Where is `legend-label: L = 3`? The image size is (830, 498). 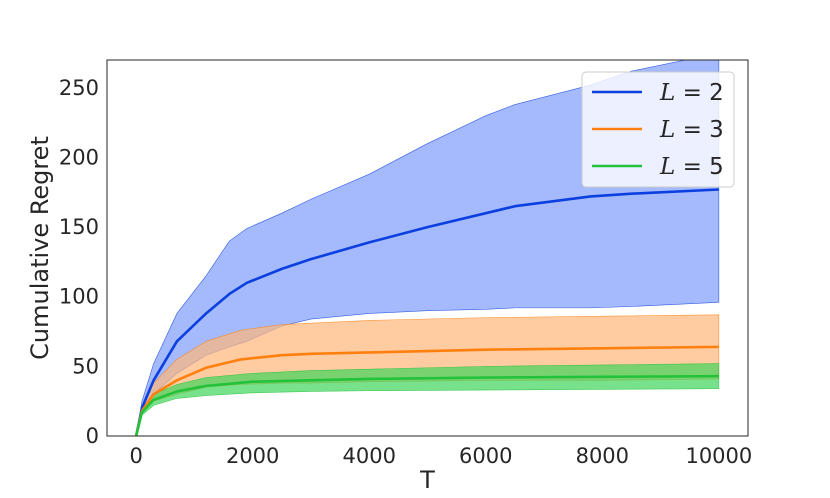
legend-label: L = 3 is located at coordinates (691, 130).